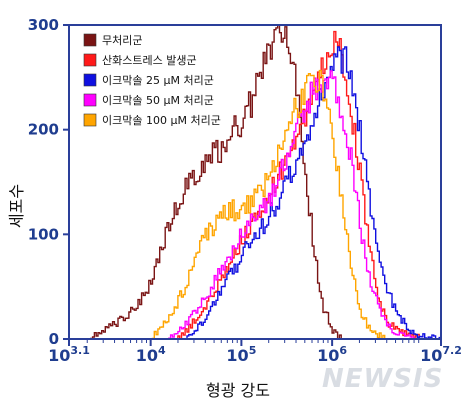 The height and width of the screenshot is (412, 471). I want to click on legend-label-1: 무처리군, so click(122, 40).